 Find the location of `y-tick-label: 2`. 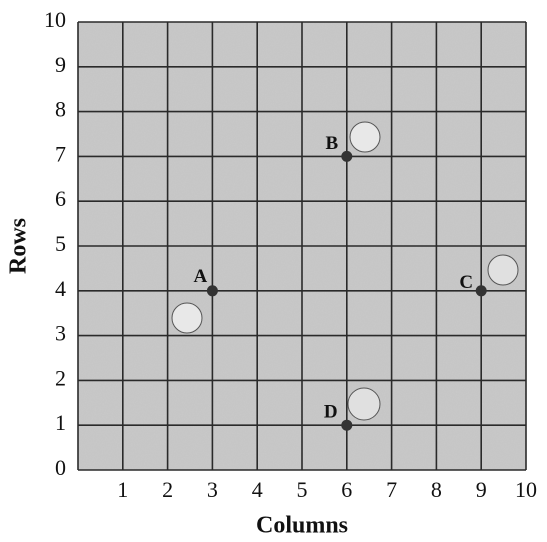

y-tick-label: 2 is located at coordinates (60, 377).